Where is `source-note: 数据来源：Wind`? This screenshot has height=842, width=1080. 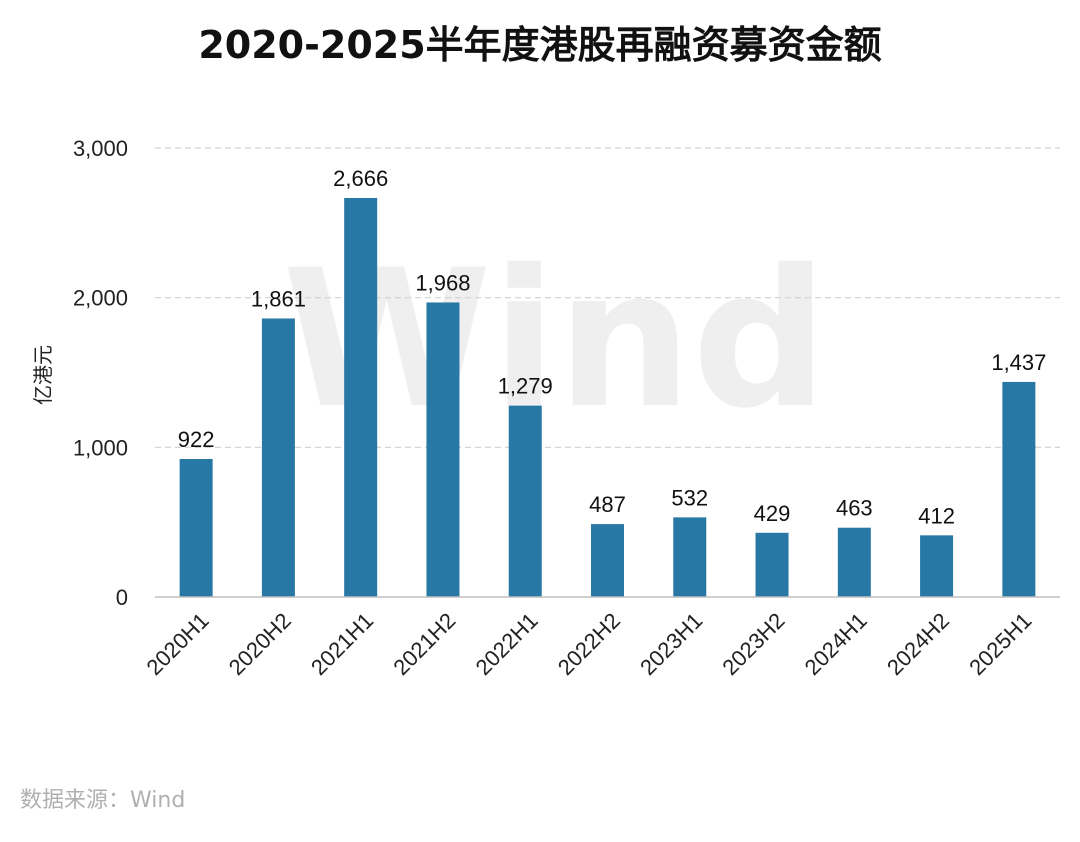
source-note: 数据来源：Wind is located at coordinates (103, 800).